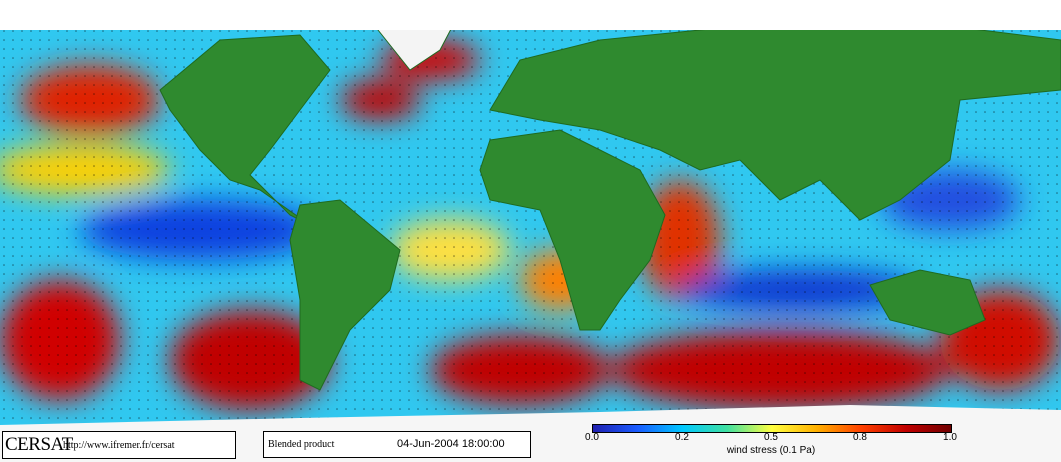  What do you see at coordinates (530, 15) in the screenshot?
I see `arctic` at bounding box center [530, 15].